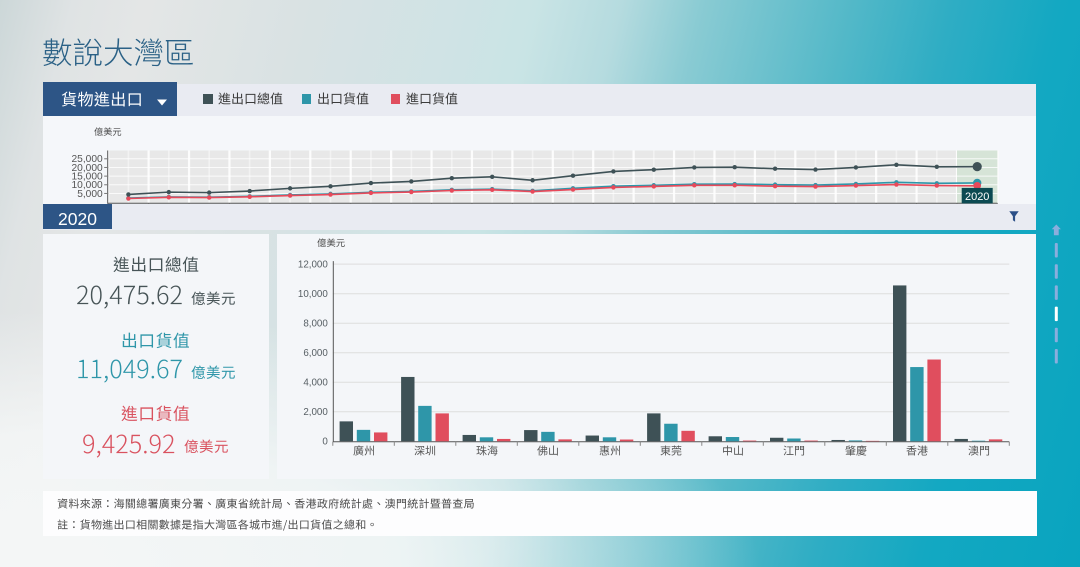 The height and width of the screenshot is (567, 1080). What do you see at coordinates (90, 193) in the screenshot?
I see `svg-text: 5,000` at bounding box center [90, 193].